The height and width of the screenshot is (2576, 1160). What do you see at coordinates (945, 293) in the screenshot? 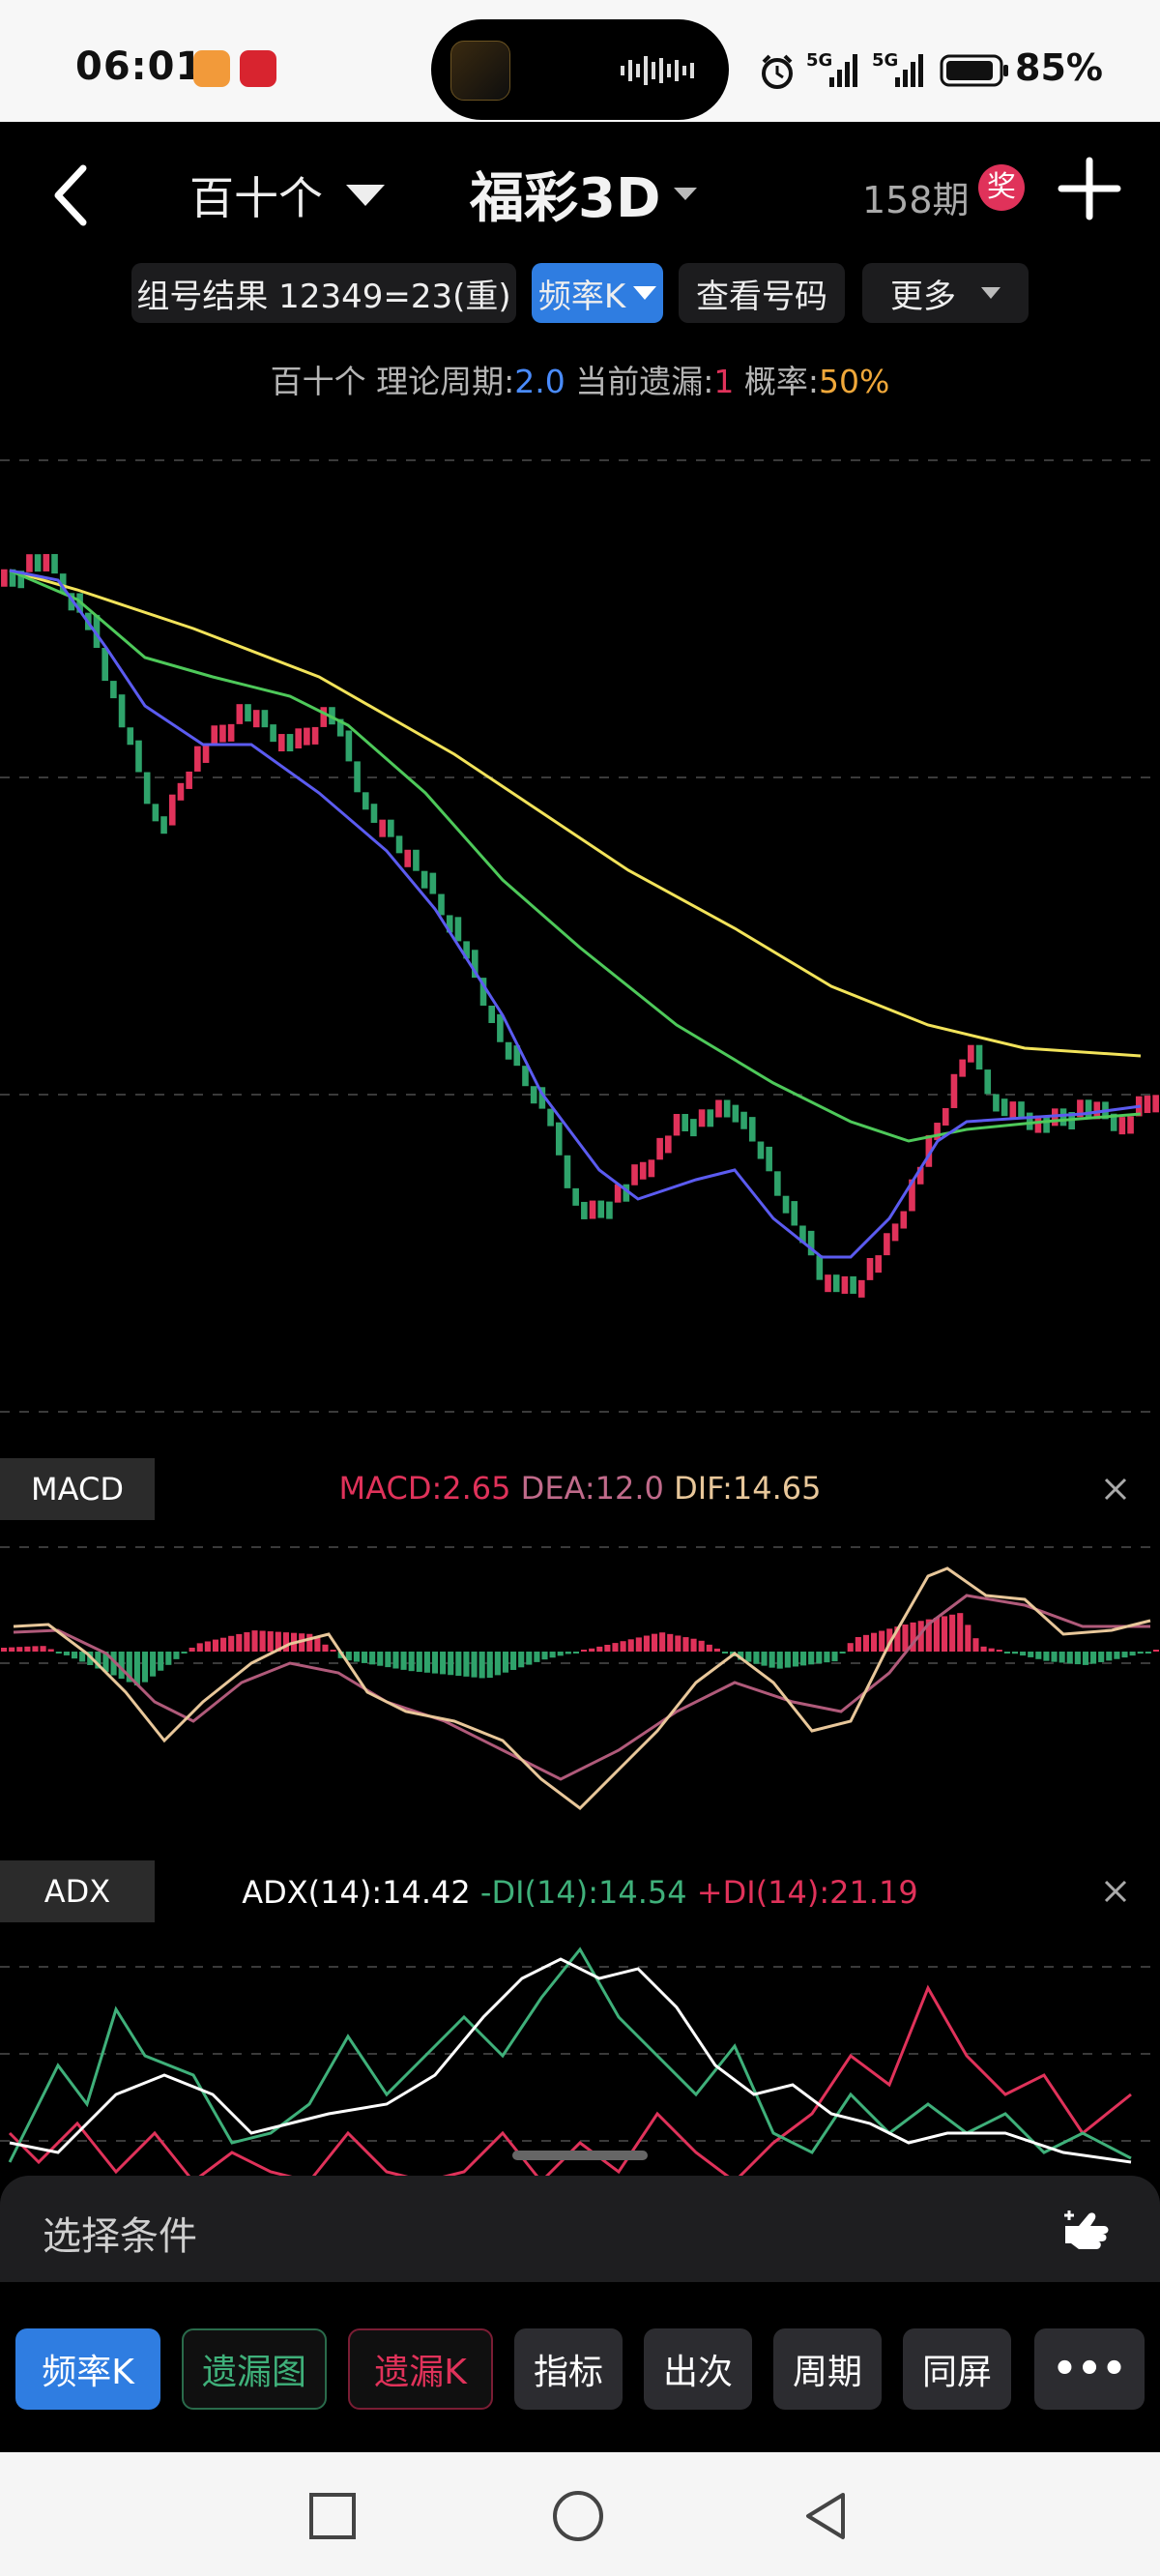
I see `more-dropdown: 更多` at bounding box center [945, 293].